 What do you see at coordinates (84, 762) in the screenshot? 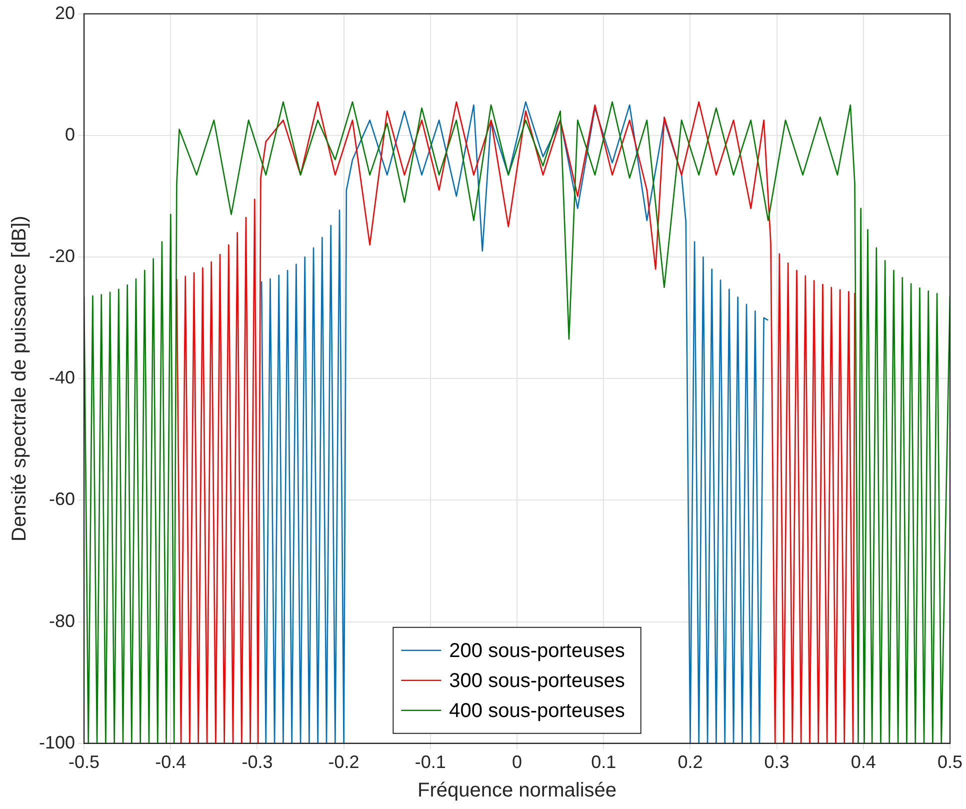
I see `x-tick-label: -0.5` at bounding box center [84, 762].